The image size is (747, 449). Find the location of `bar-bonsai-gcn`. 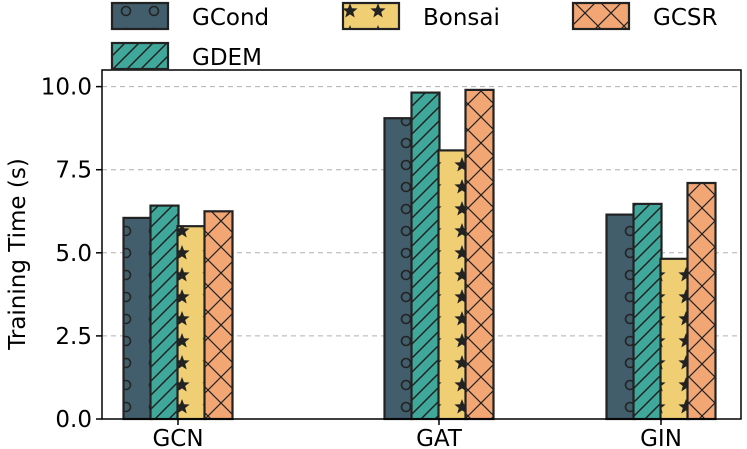

bar-bonsai-gcn is located at coordinates (191, 323).